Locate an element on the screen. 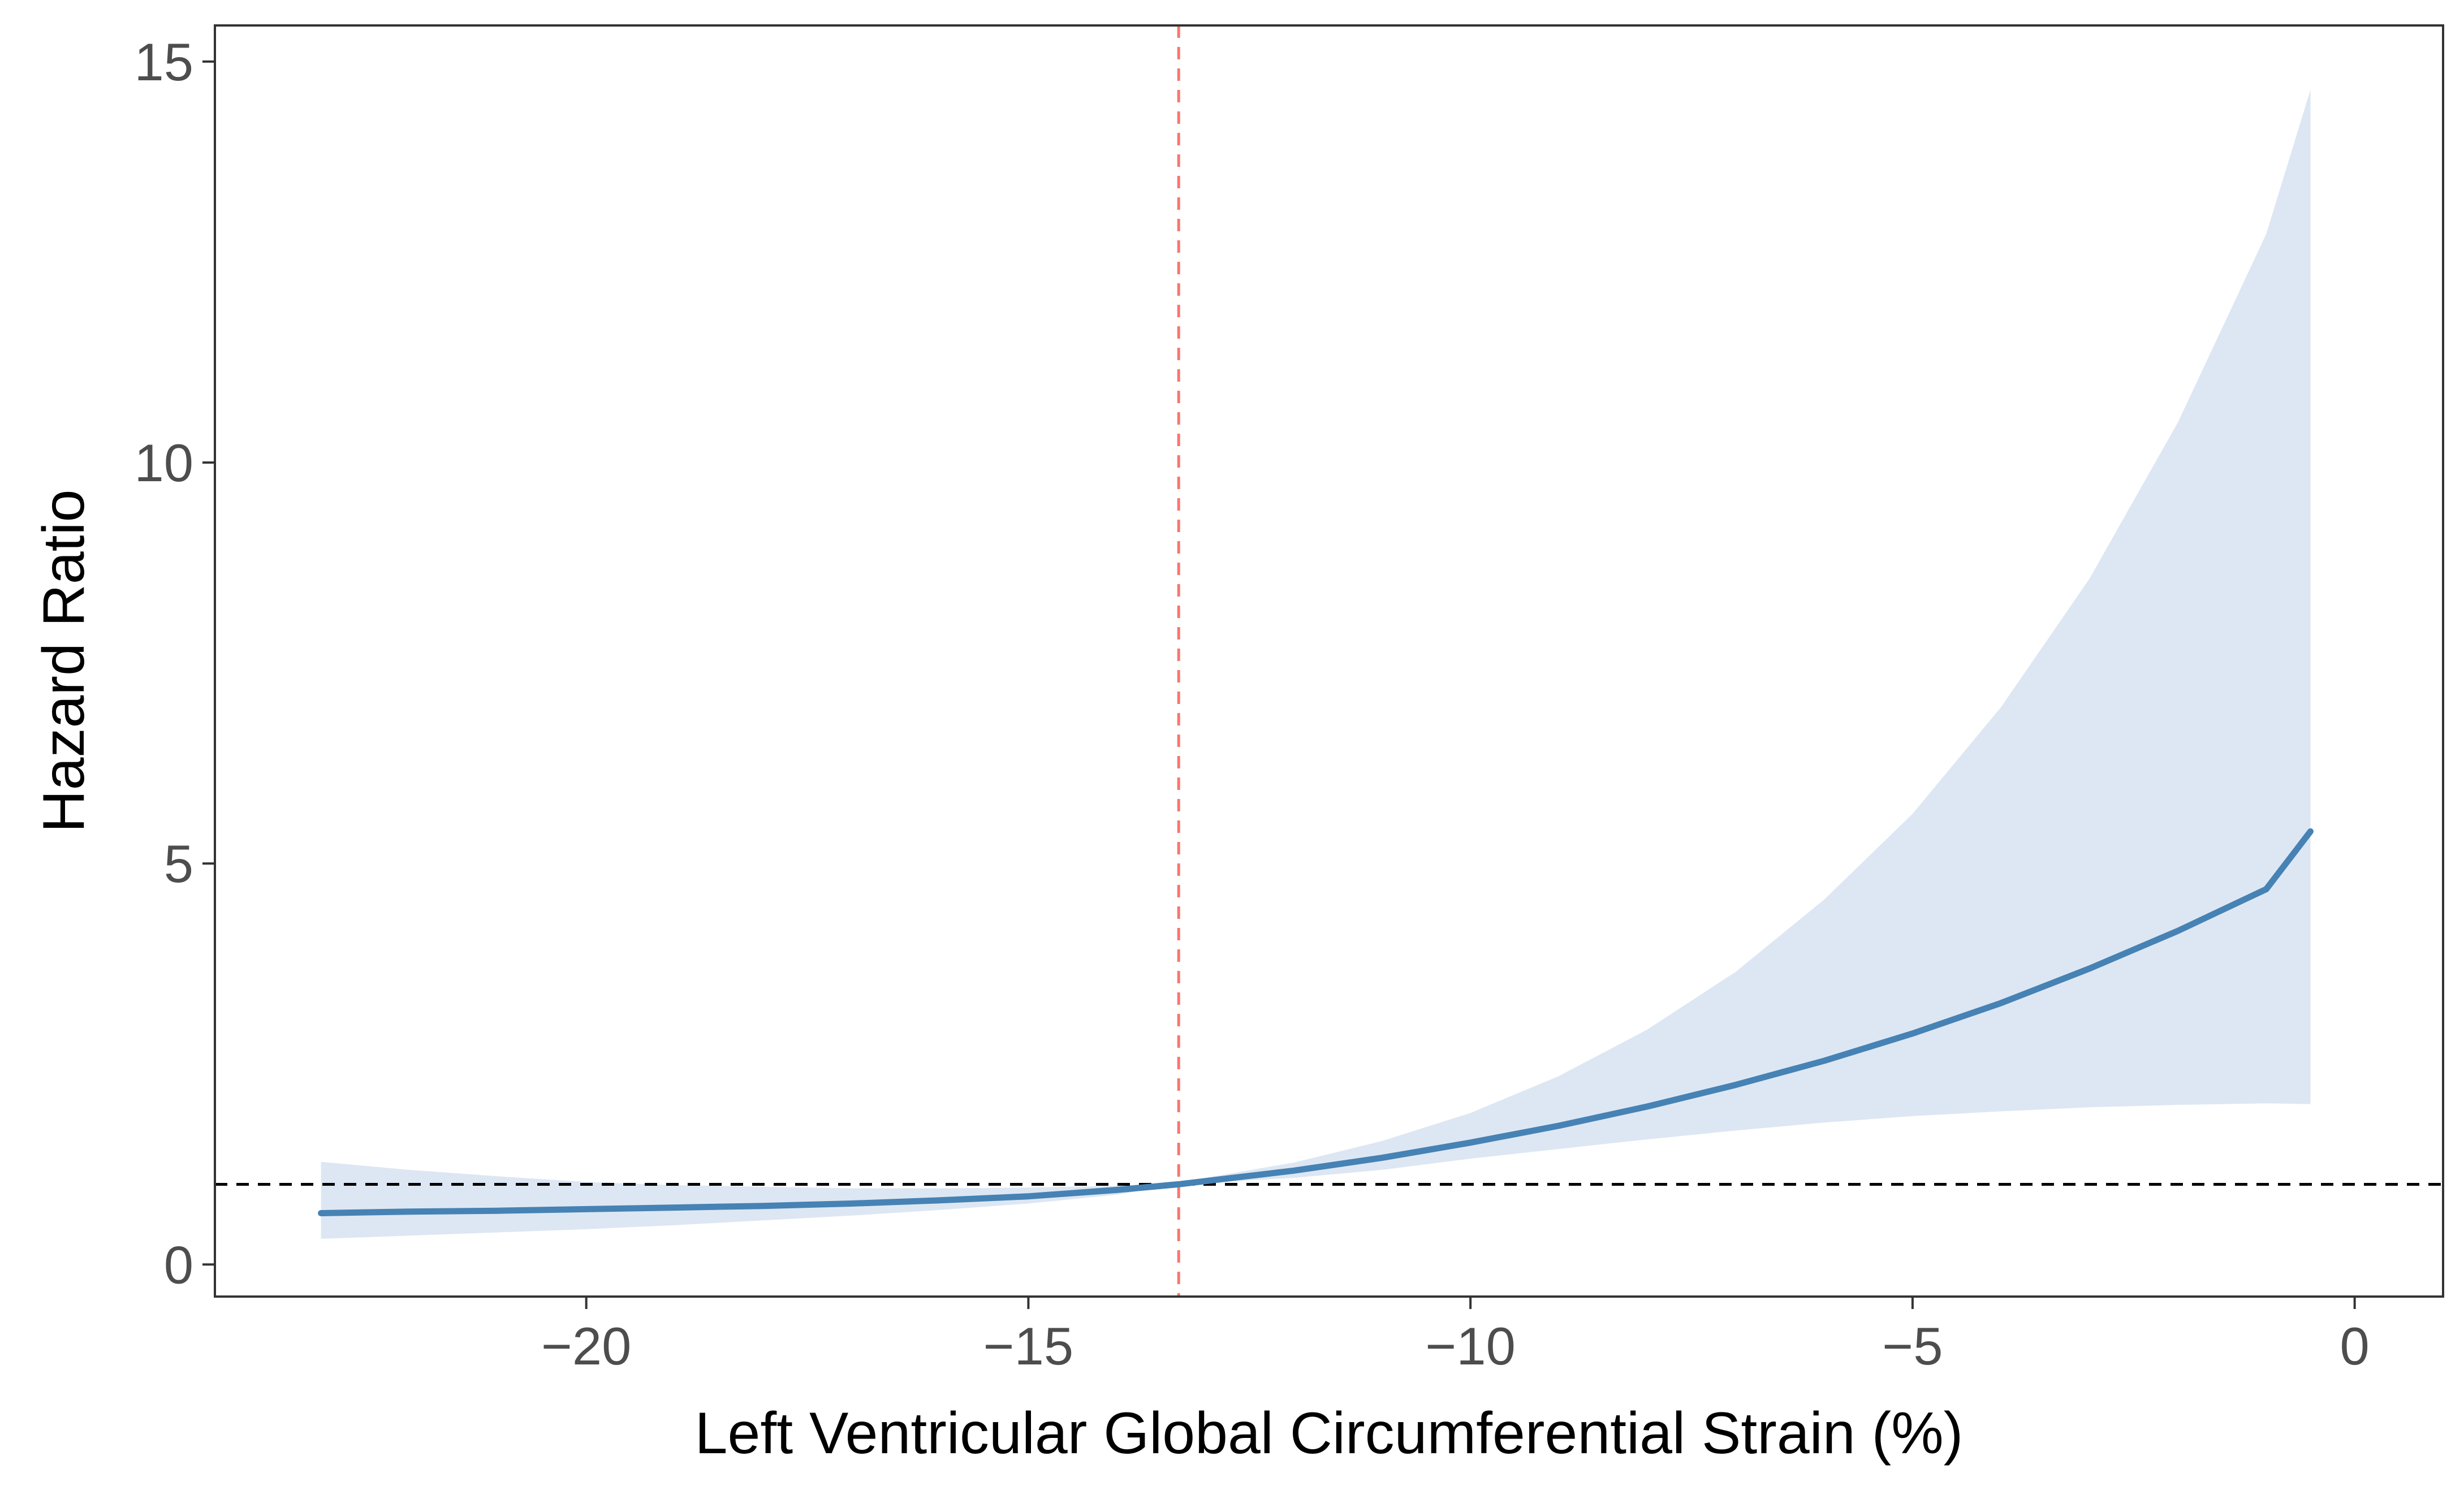  x-tick-label: −10 is located at coordinates (1470, 1346).